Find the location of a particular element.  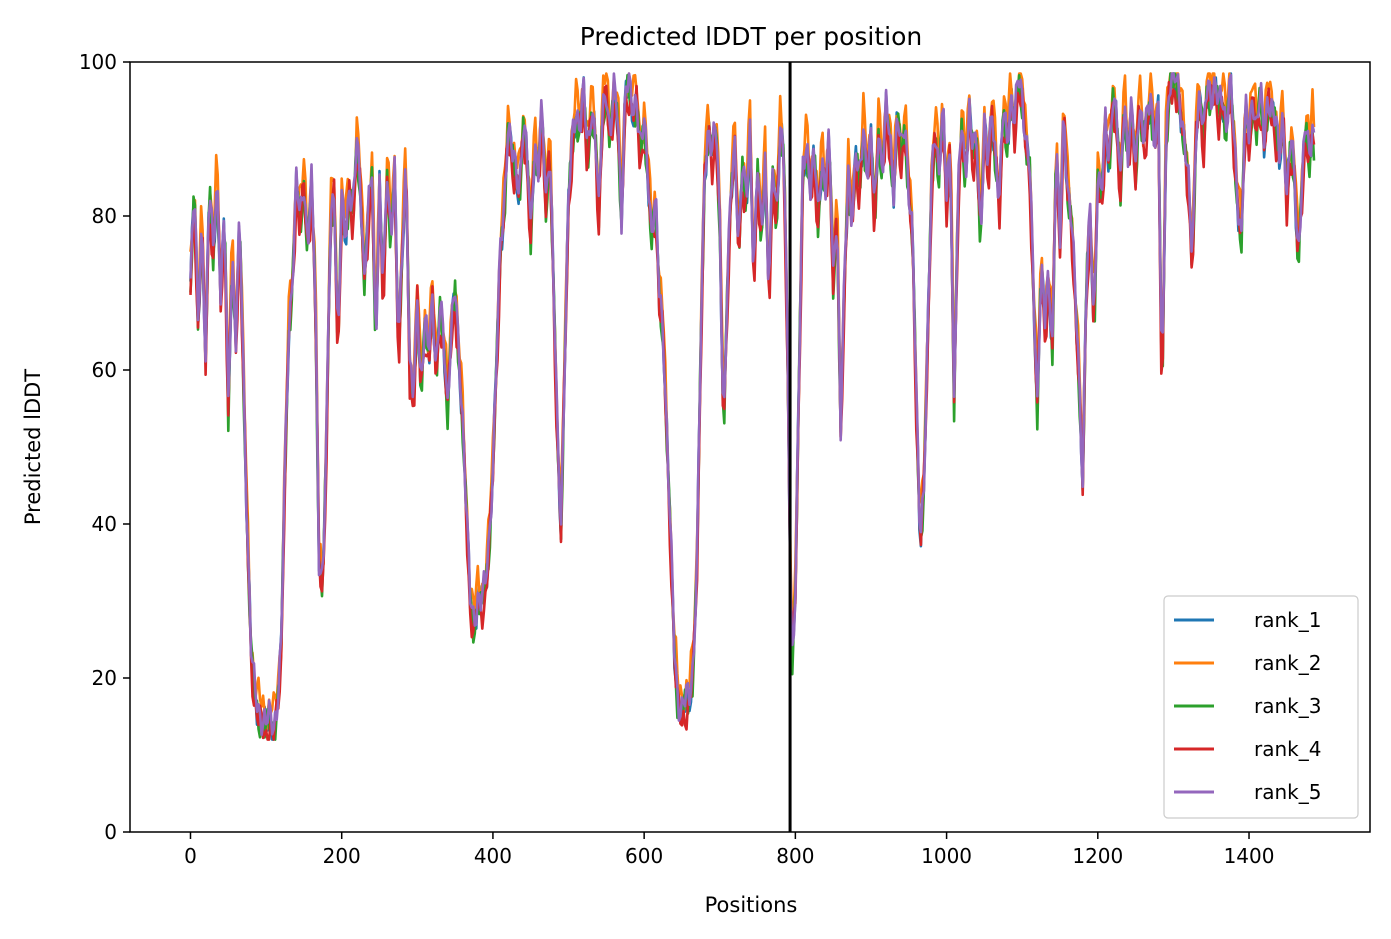

x-tick-label: 200 is located at coordinates (342, 856).